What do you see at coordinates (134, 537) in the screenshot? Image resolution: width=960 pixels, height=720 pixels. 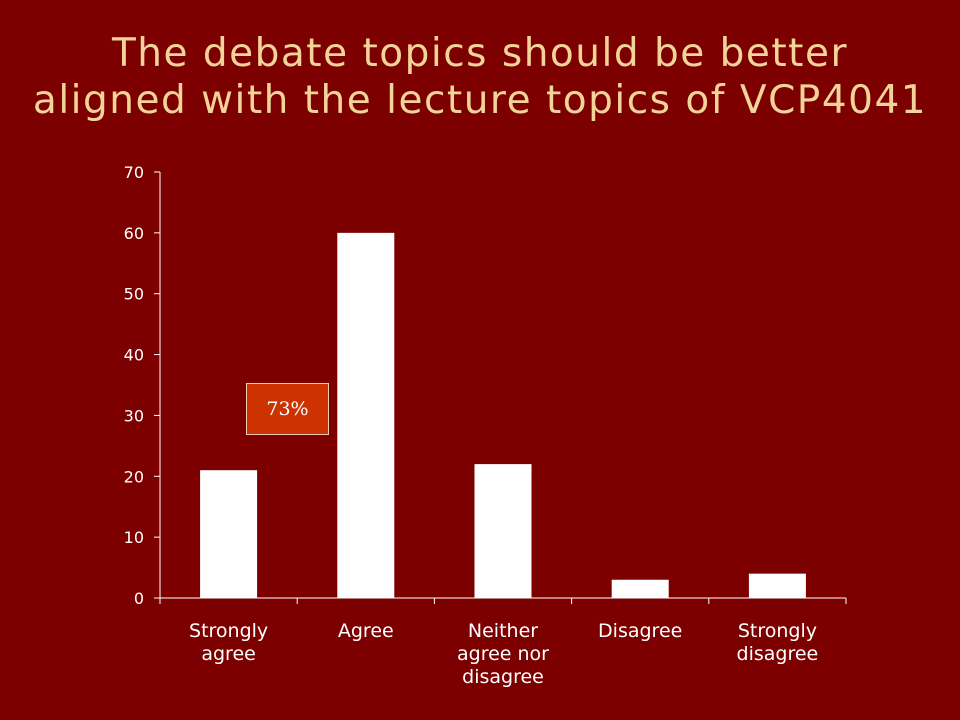 I see `y-tick-label: 10` at bounding box center [134, 537].